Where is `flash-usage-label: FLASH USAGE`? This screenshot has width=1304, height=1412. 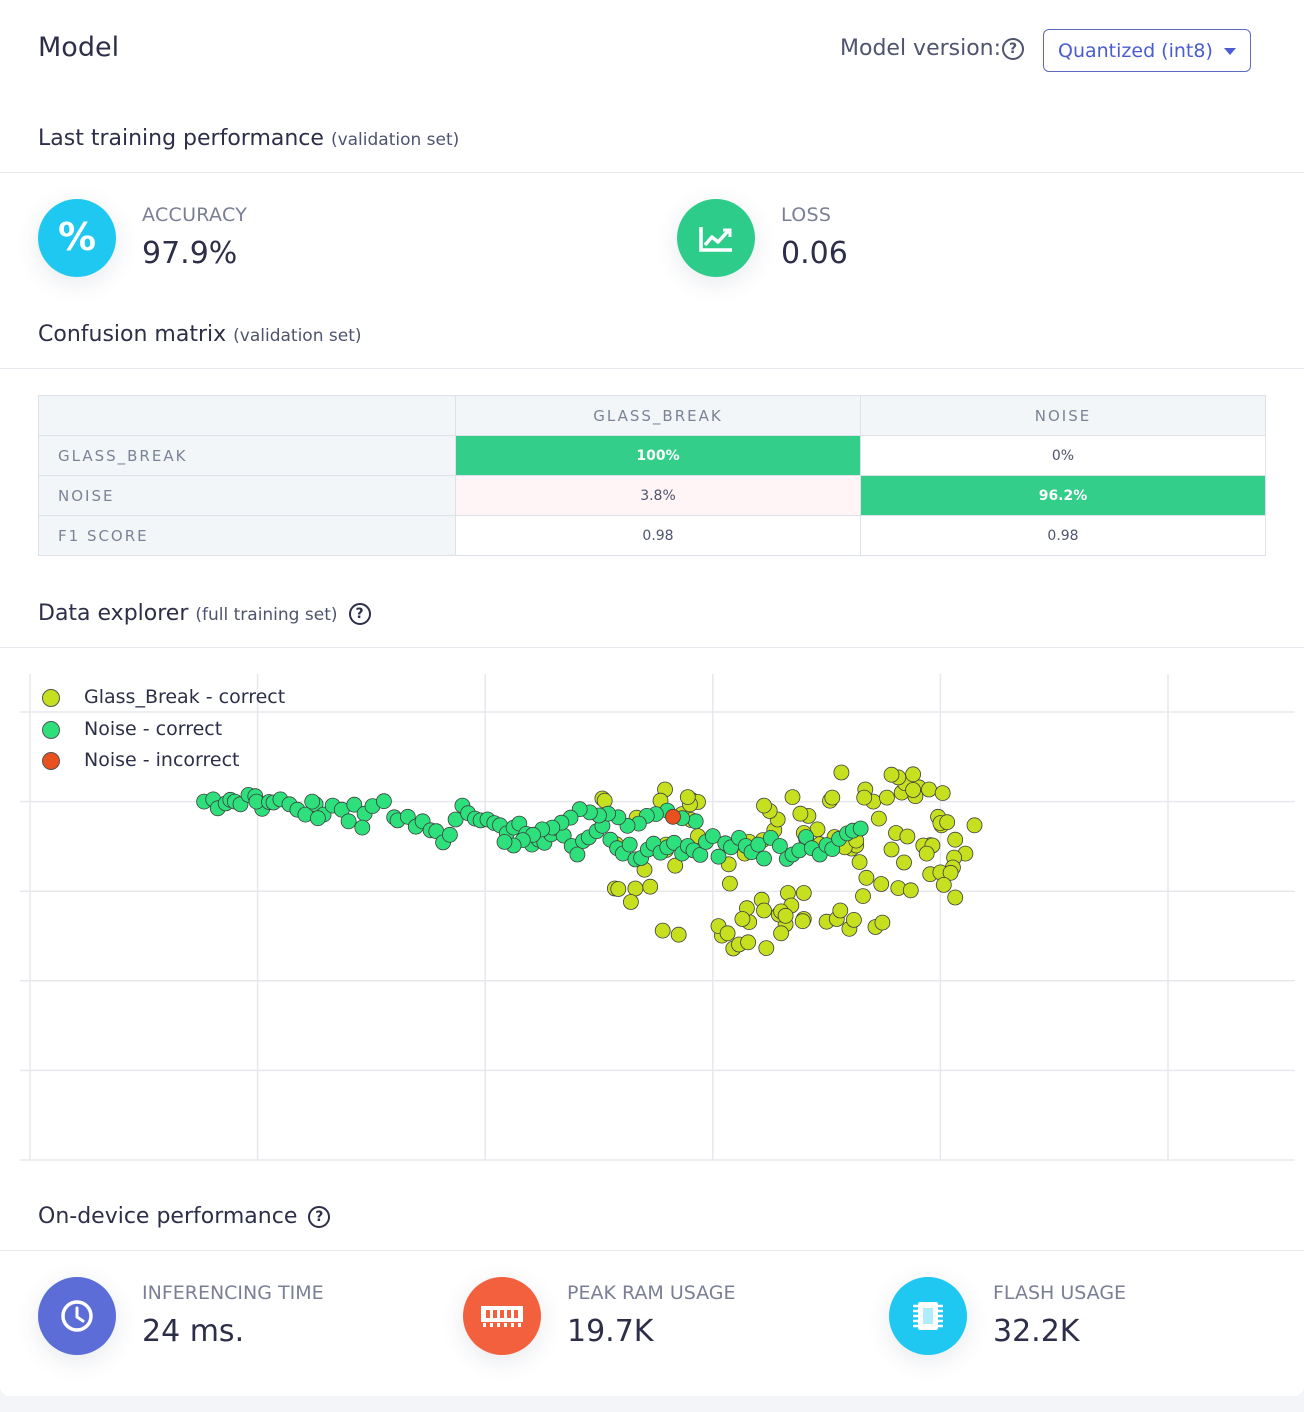
flash-usage-label: FLASH USAGE is located at coordinates (1060, 1293).